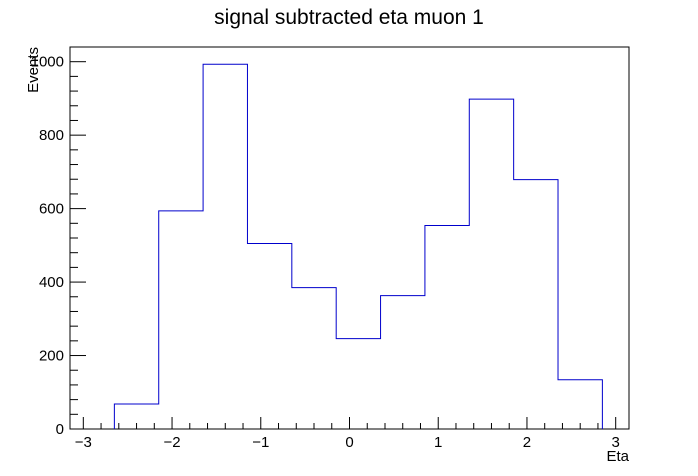 This screenshot has height=476, width=698. I want to click on x-tick-label: −1, so click(260, 442).